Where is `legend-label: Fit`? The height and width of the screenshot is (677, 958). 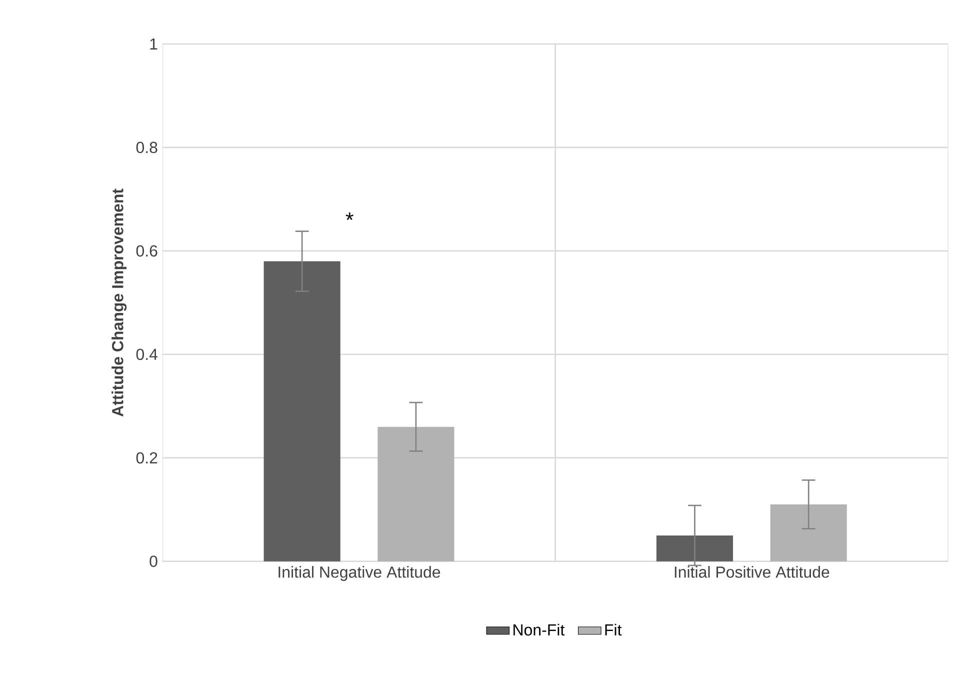
legend-label: Fit is located at coordinates (613, 630).